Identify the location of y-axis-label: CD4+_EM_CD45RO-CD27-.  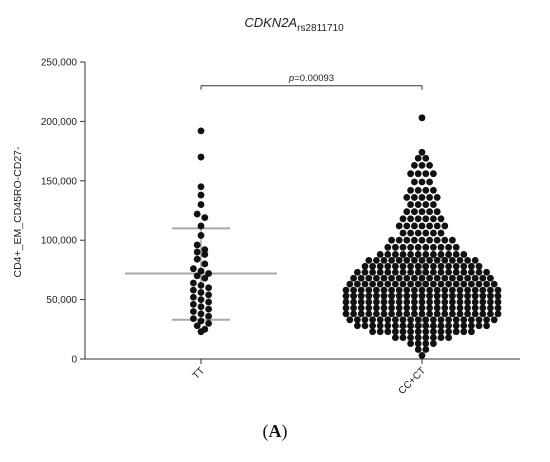
(18, 212).